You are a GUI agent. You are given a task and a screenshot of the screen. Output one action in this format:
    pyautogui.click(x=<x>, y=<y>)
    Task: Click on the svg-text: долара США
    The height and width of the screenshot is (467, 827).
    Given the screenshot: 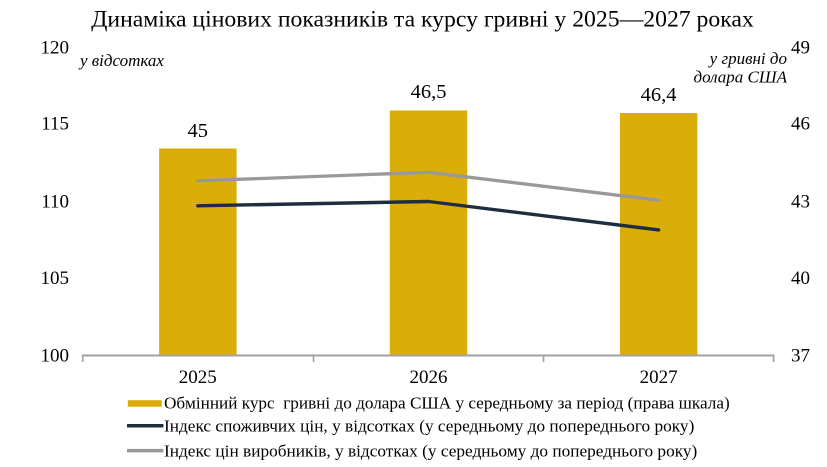 What is the action you would take?
    pyautogui.click(x=741, y=77)
    